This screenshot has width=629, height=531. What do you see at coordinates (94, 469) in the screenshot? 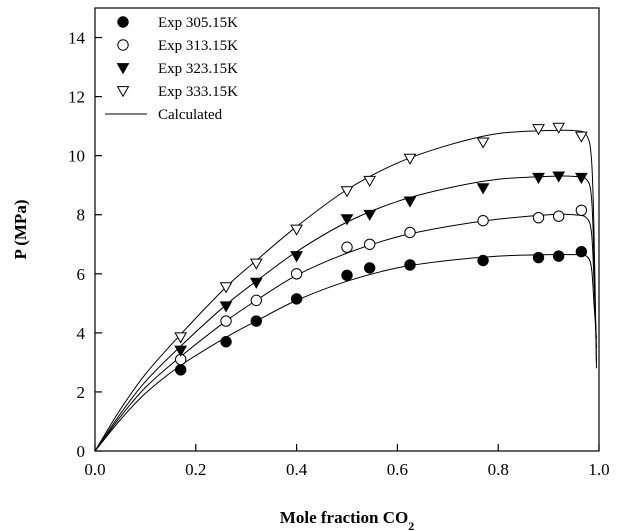
I see `x-tick-label: 0.0` at bounding box center [94, 469].